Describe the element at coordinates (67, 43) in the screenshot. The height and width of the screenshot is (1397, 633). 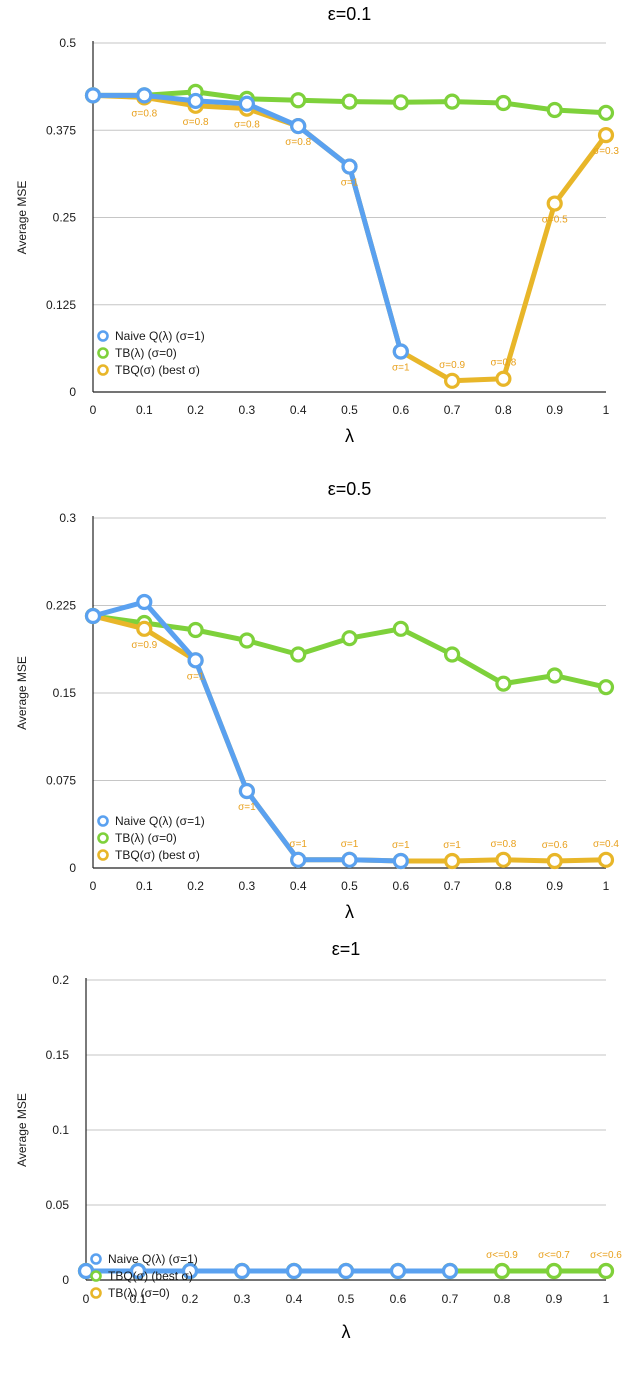
I see `y-tick-label: 0.5` at that location.